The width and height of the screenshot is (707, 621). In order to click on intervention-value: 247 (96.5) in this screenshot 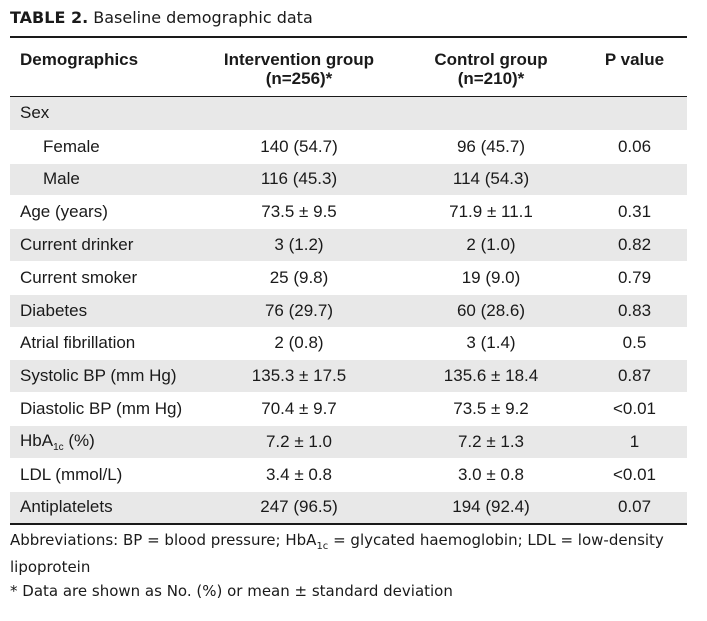, I will do `click(299, 507)`.